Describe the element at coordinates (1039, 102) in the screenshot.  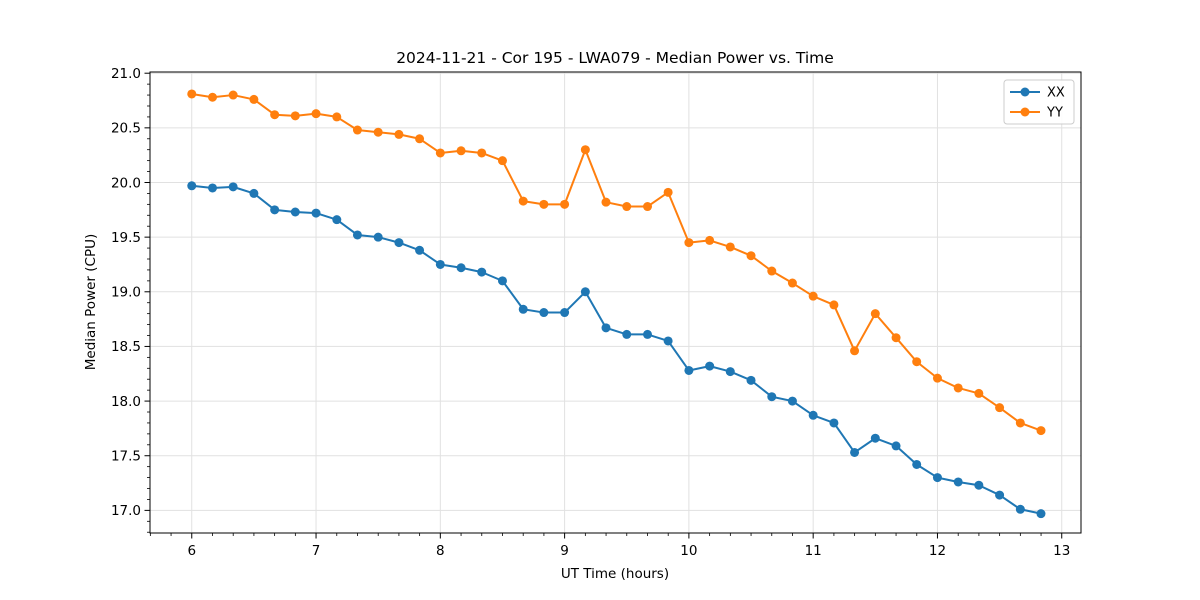
I see `legend: XX YY` at that location.